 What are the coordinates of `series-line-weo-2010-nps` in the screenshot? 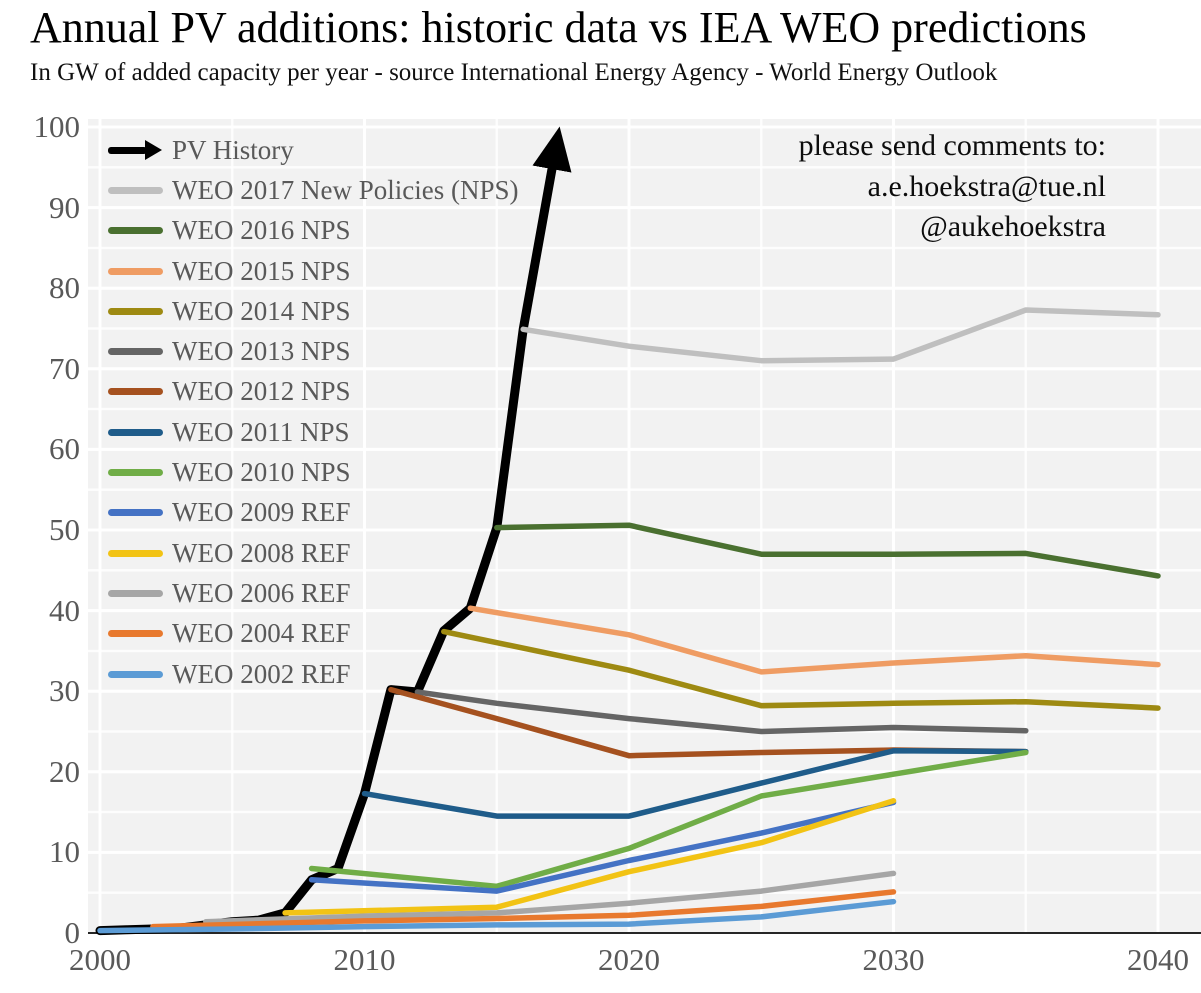 It's located at (668, 819).